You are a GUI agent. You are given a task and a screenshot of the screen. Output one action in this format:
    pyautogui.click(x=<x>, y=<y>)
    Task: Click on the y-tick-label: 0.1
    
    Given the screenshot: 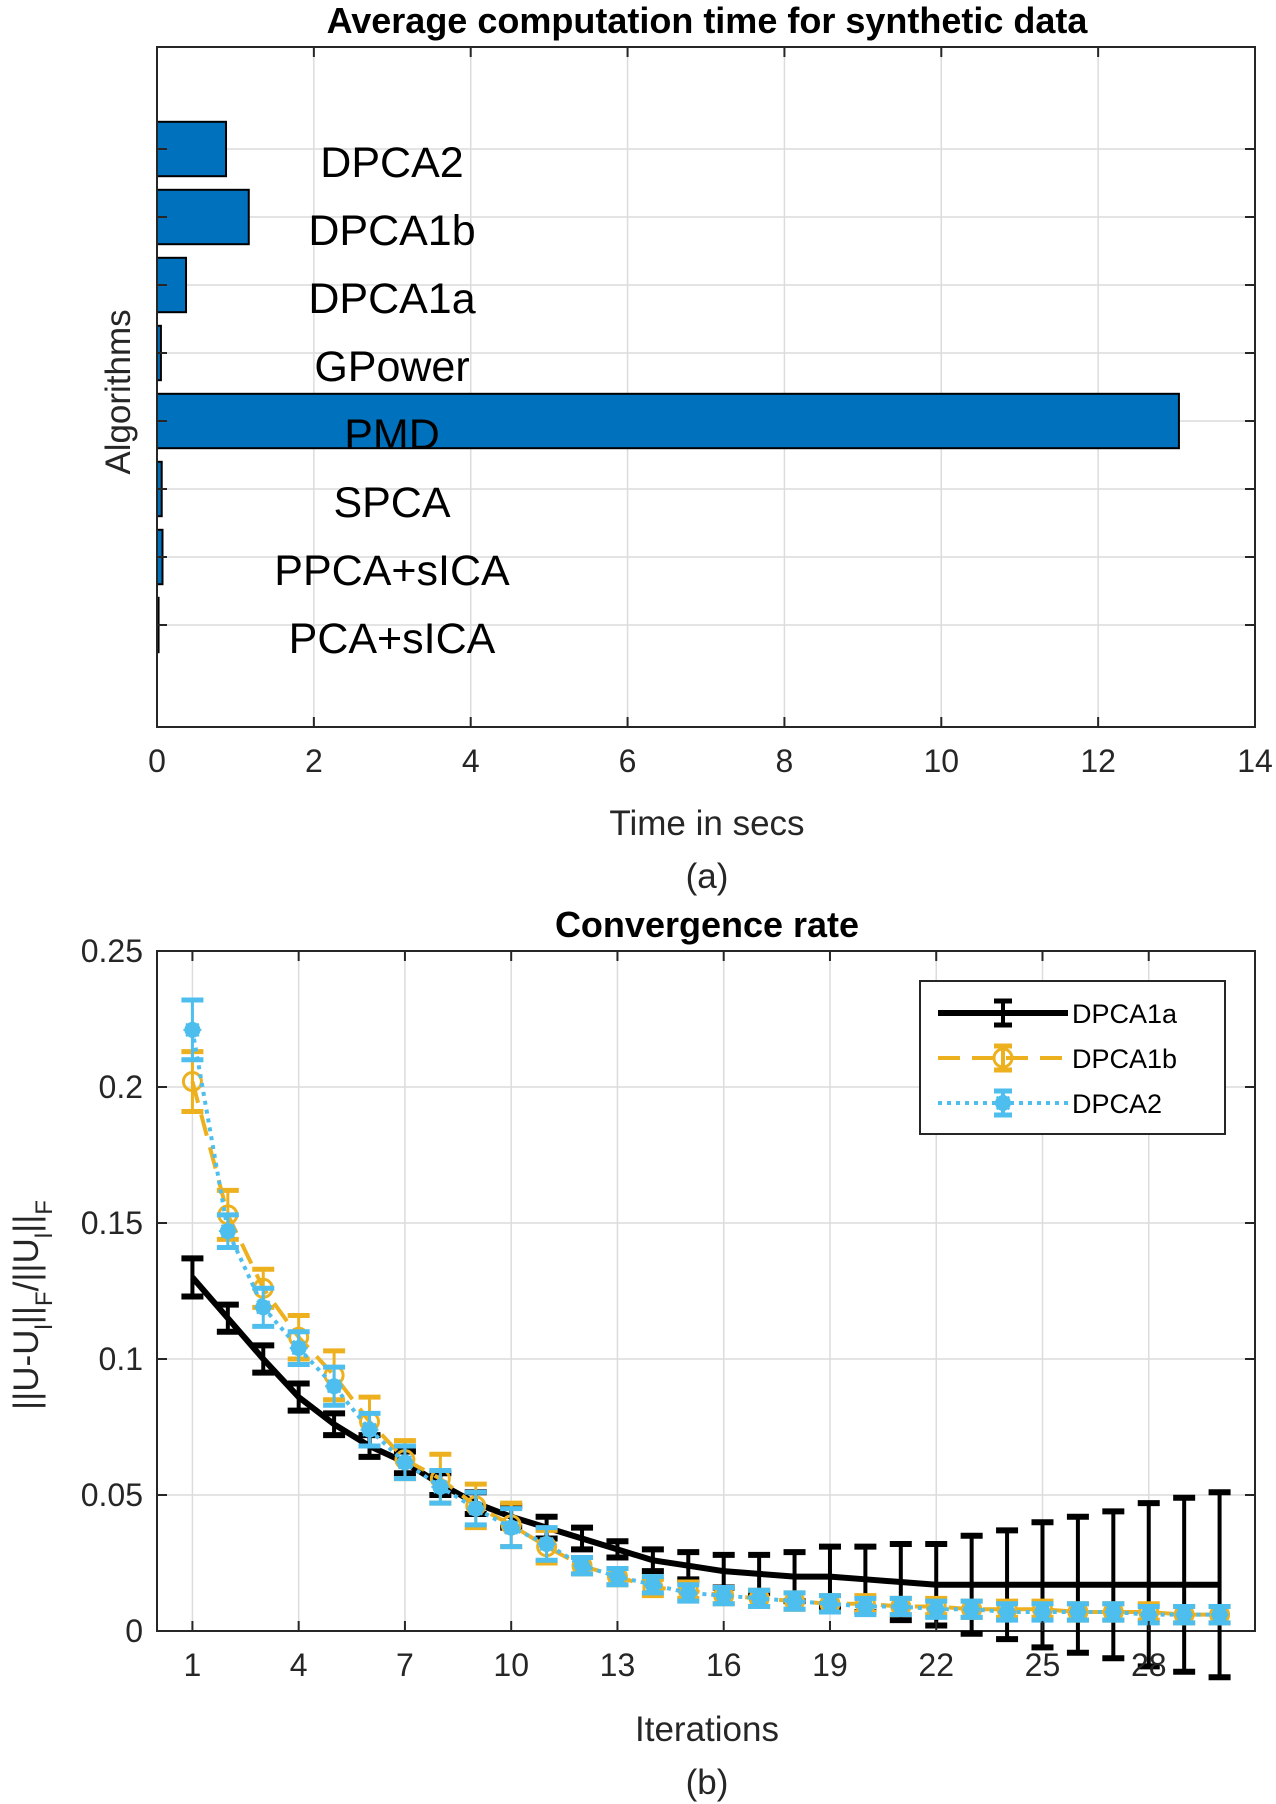 What is the action you would take?
    pyautogui.click(x=121, y=1359)
    